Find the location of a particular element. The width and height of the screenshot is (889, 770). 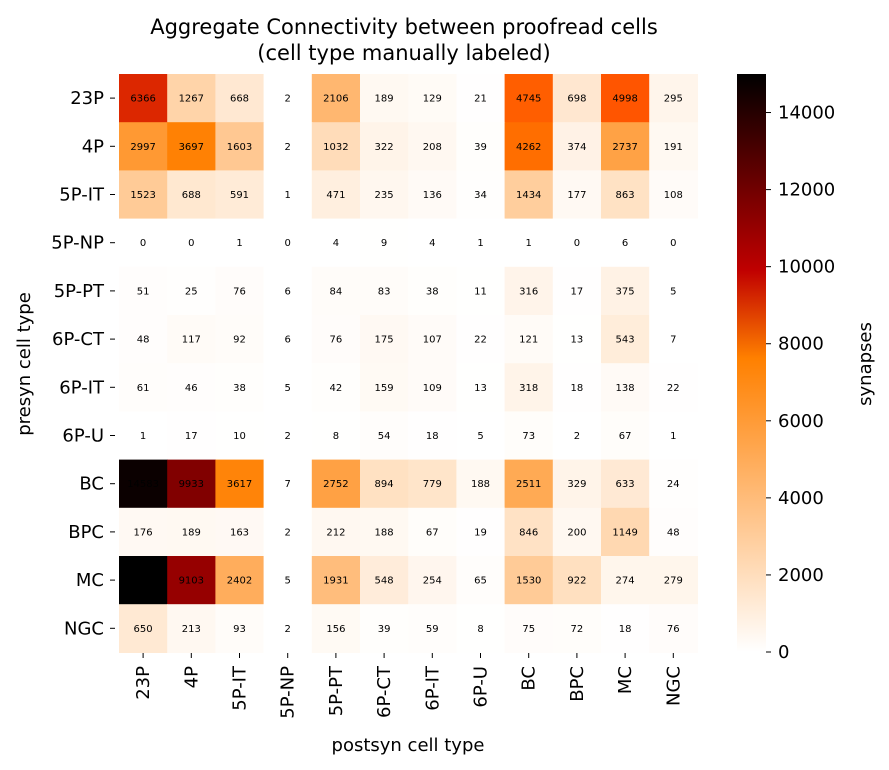

colorbar-ticks: 0 2000 4000 6000 8000 10000 12000 14000 is located at coordinates (800, 383).